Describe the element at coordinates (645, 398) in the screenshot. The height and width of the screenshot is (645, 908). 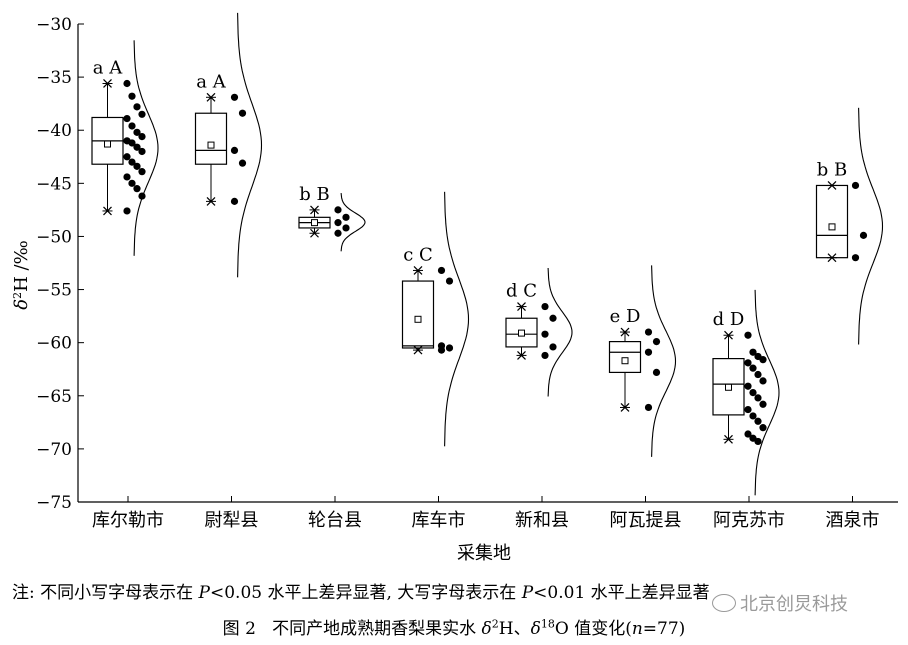
I see `group-6: 阿瓦提县 e D` at that location.